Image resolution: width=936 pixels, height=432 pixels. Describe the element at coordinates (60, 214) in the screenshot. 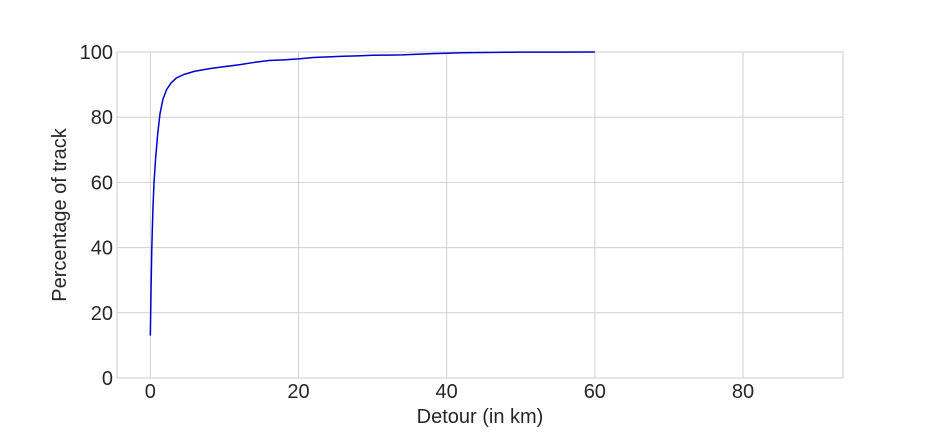

I see `y-axis-label: Percentage of track` at that location.